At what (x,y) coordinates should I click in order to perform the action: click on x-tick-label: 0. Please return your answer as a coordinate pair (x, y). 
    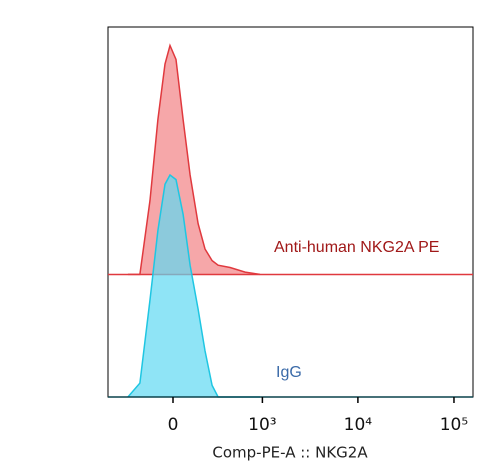
    Looking at the image, I should click on (173, 425).